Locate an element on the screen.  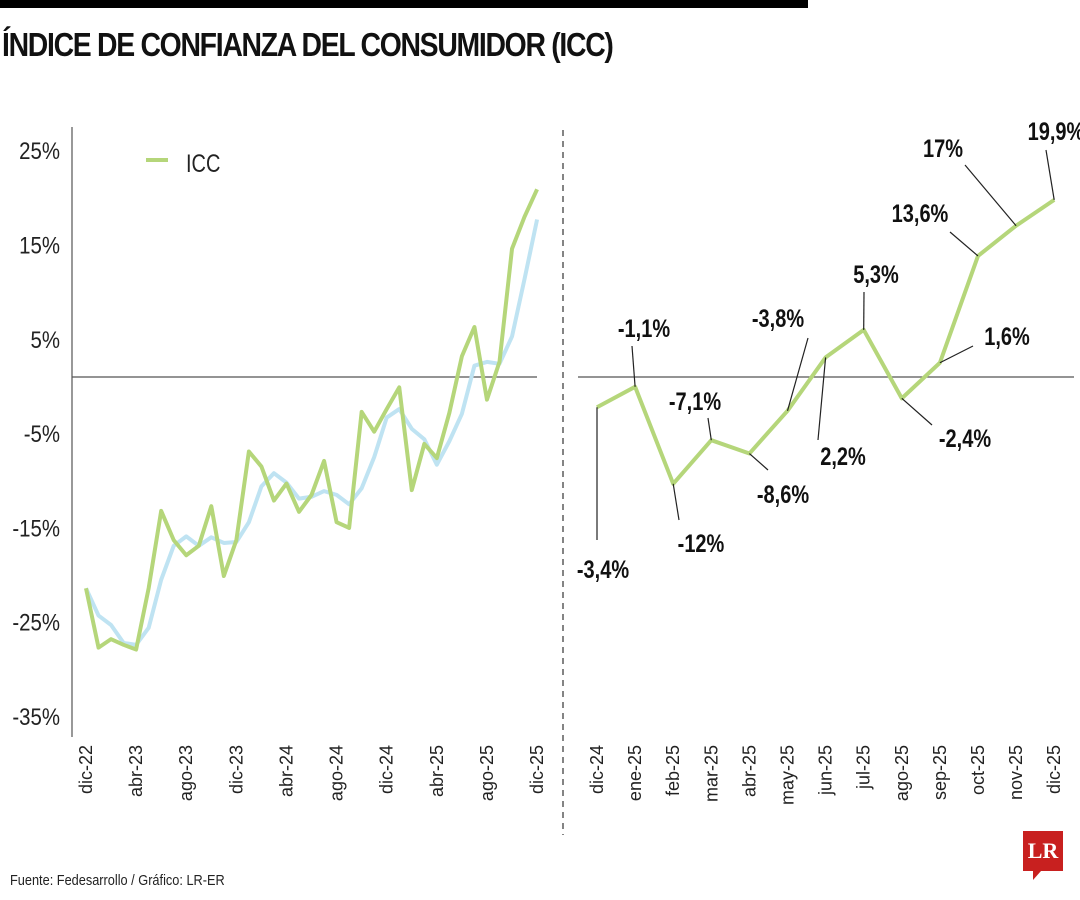
x-tick-label: jun-25 is located at coordinates (826, 770).